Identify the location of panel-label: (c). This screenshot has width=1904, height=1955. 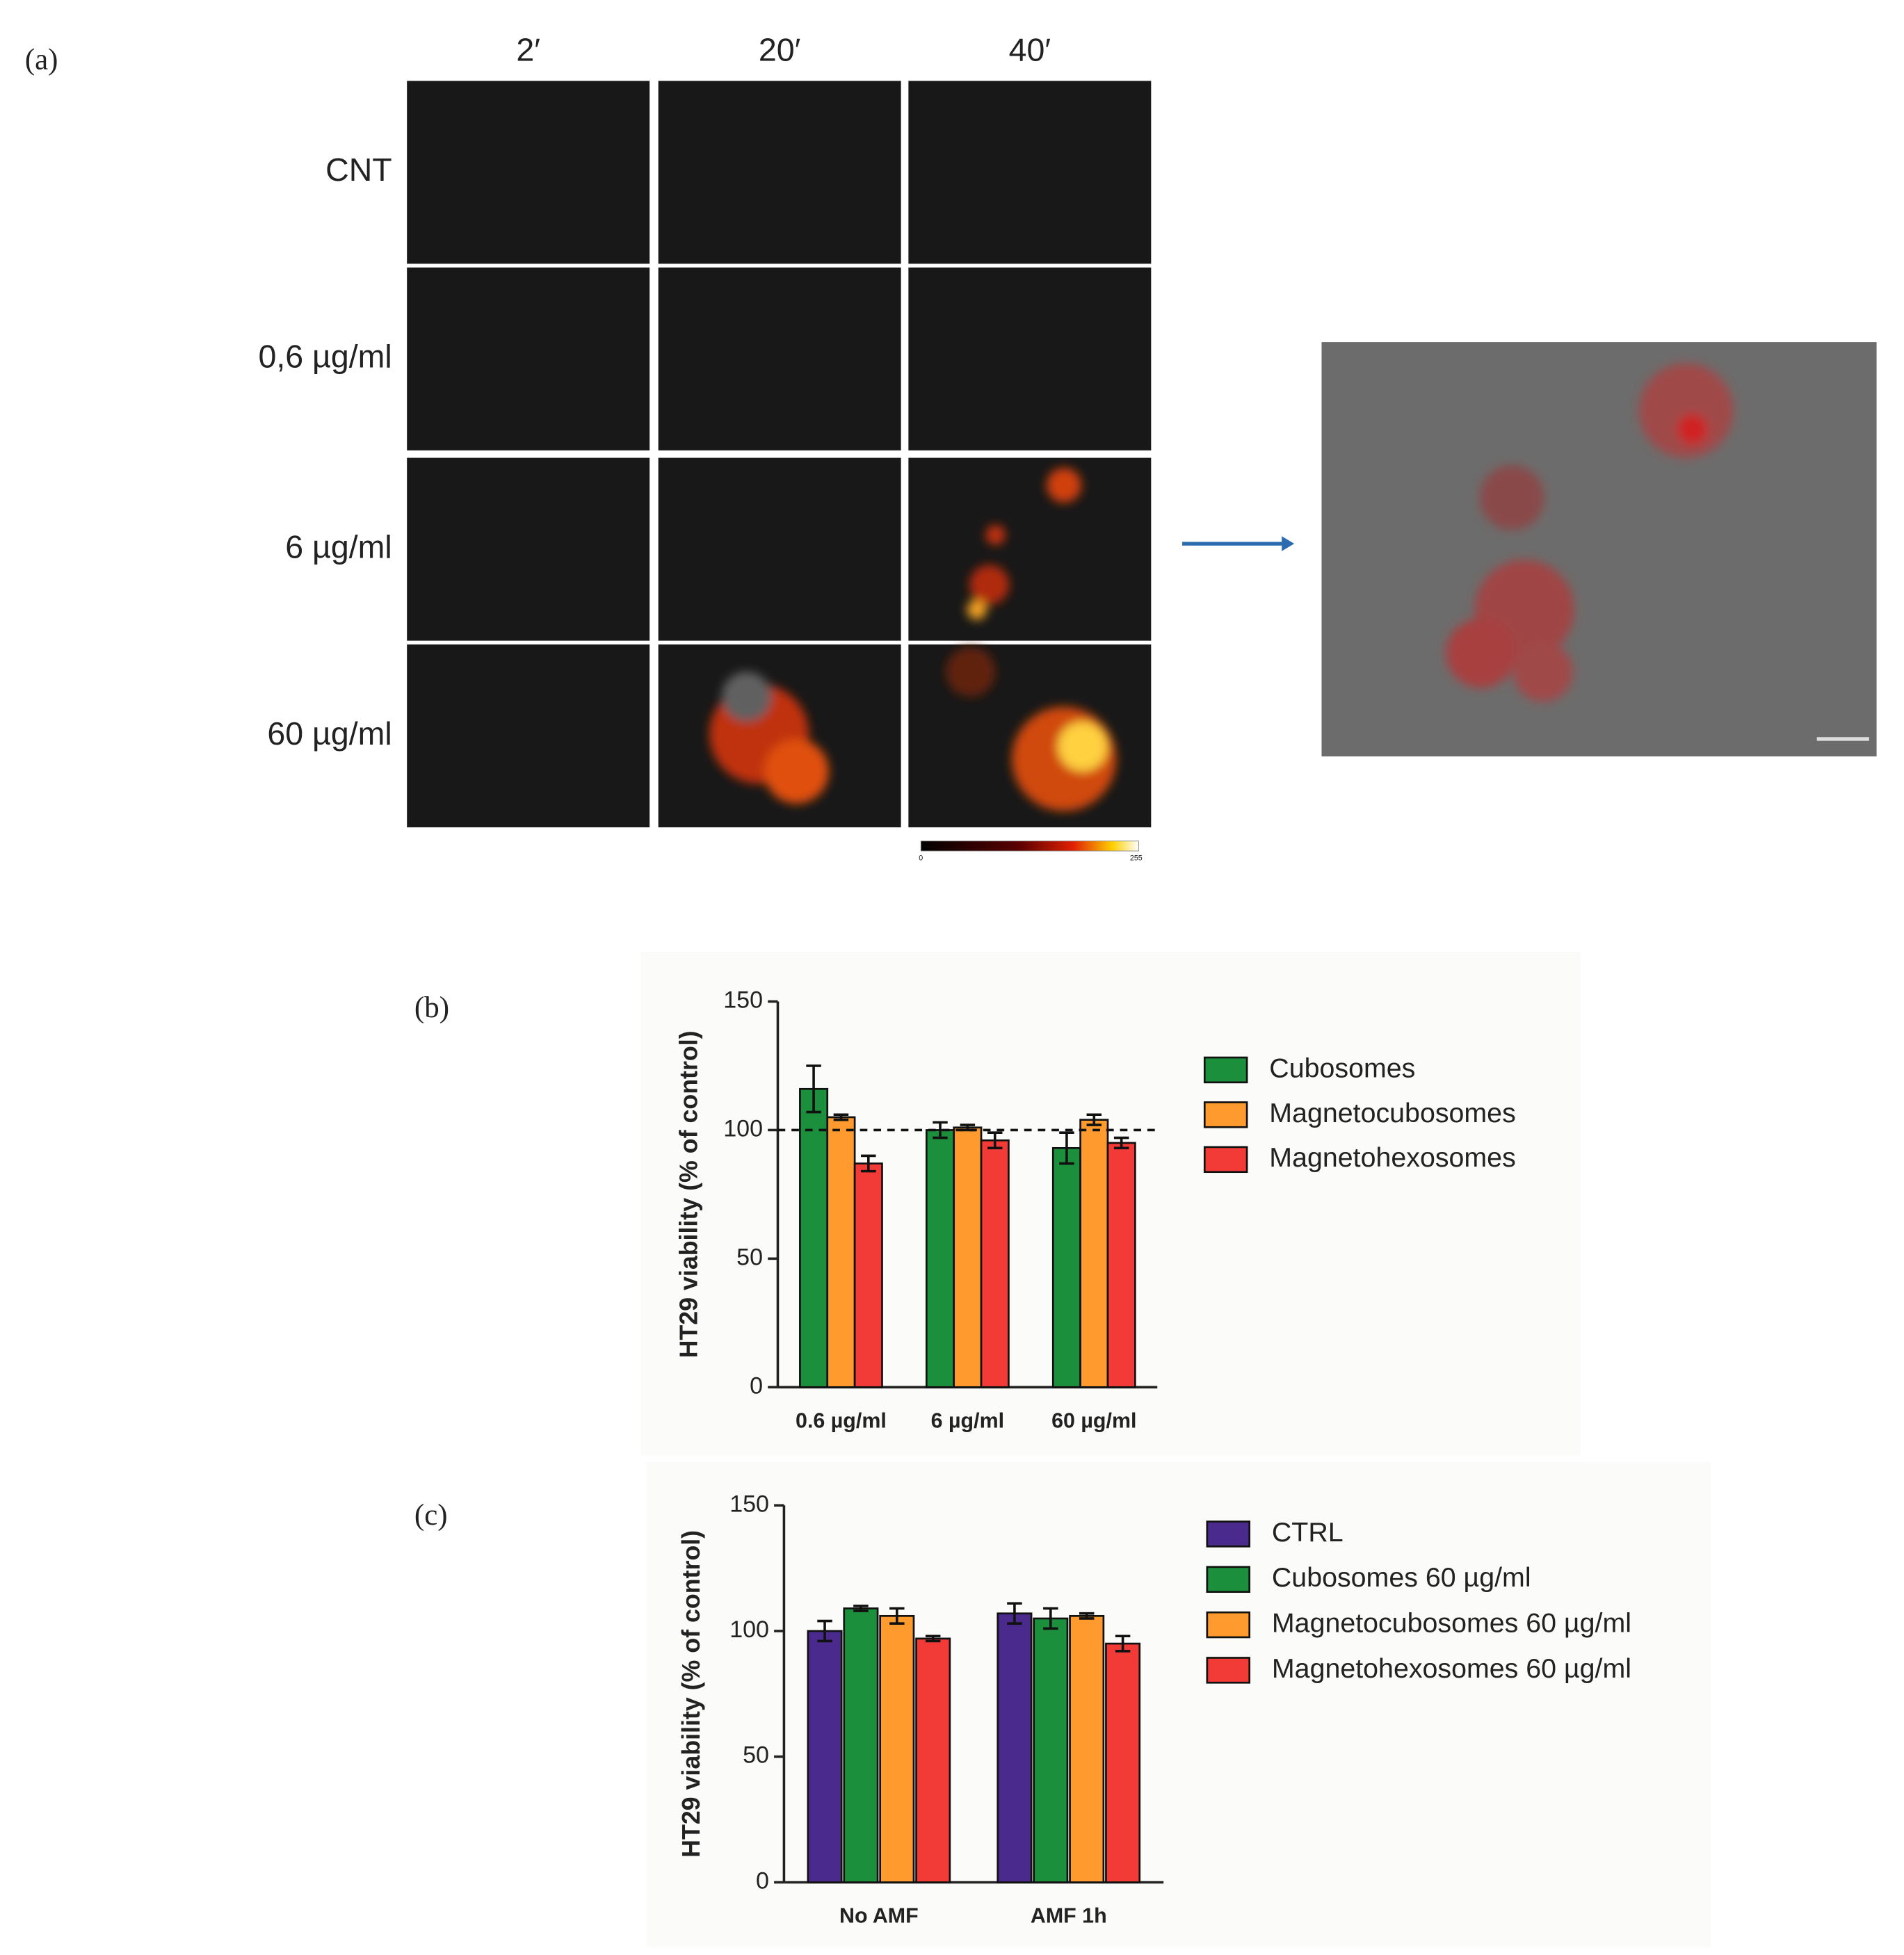
(431, 1515).